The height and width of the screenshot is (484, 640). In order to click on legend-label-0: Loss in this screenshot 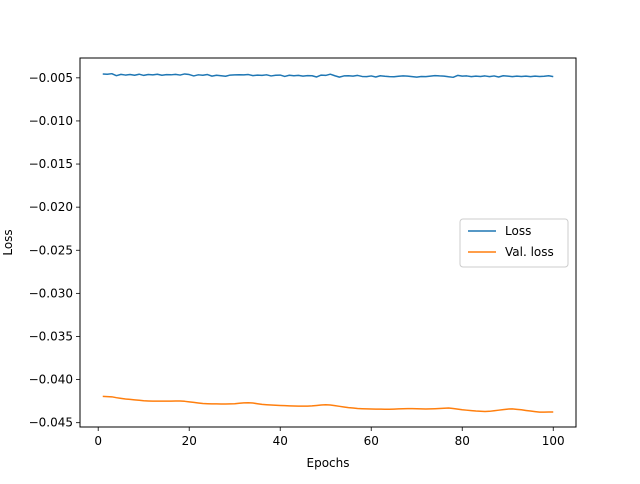, I will do `click(518, 231)`.